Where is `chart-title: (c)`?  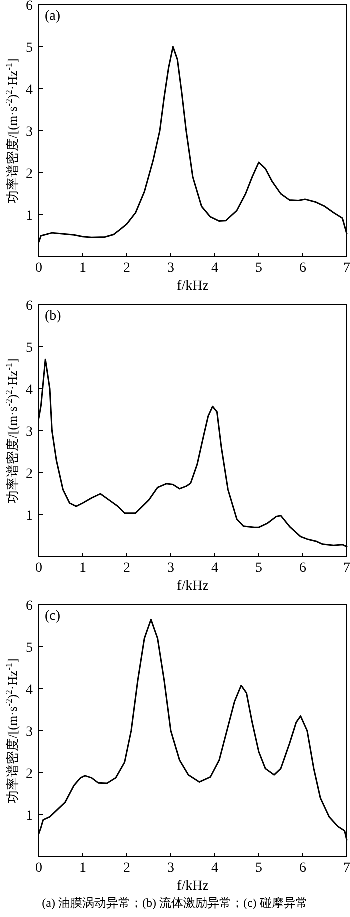 chart-title: (c) is located at coordinates (53, 616).